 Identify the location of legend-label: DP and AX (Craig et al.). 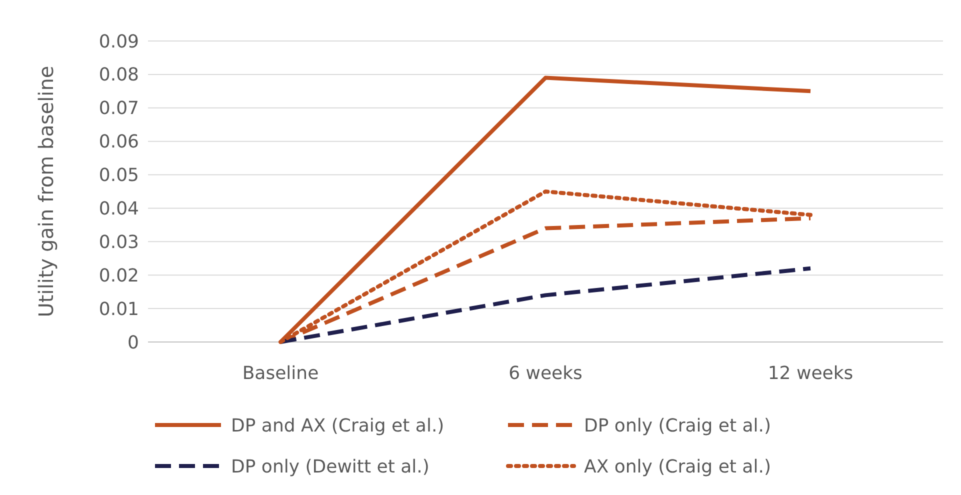
(337, 425).